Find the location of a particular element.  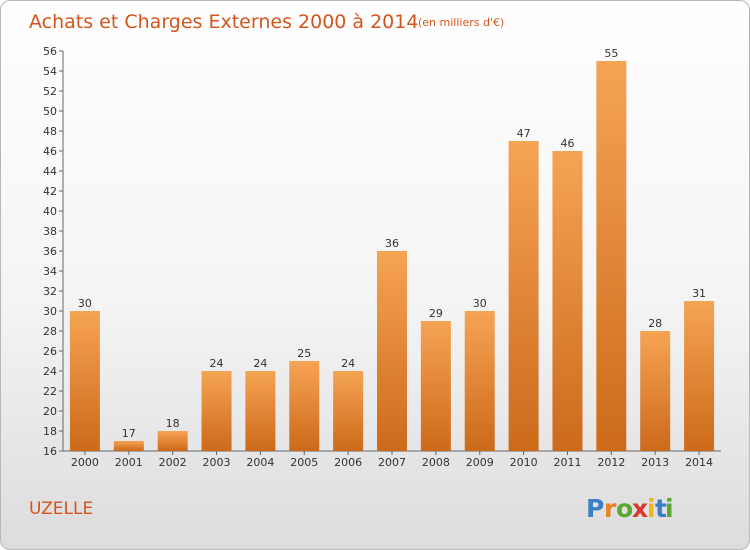

x-tick-label-2009: 2009 is located at coordinates (480, 462).